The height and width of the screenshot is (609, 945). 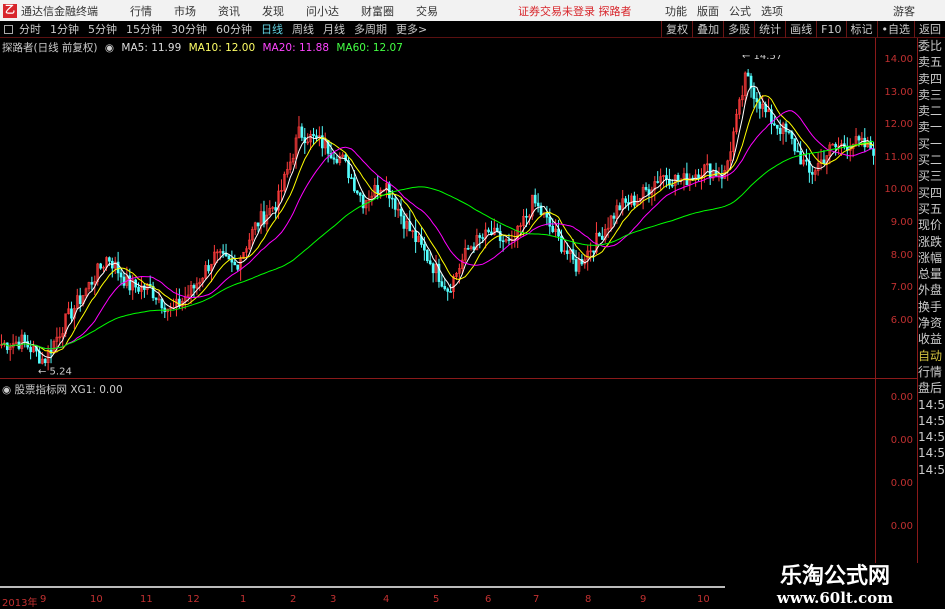 What do you see at coordinates (703, 599) in the screenshot?
I see `x-tick-label: 10` at bounding box center [703, 599].